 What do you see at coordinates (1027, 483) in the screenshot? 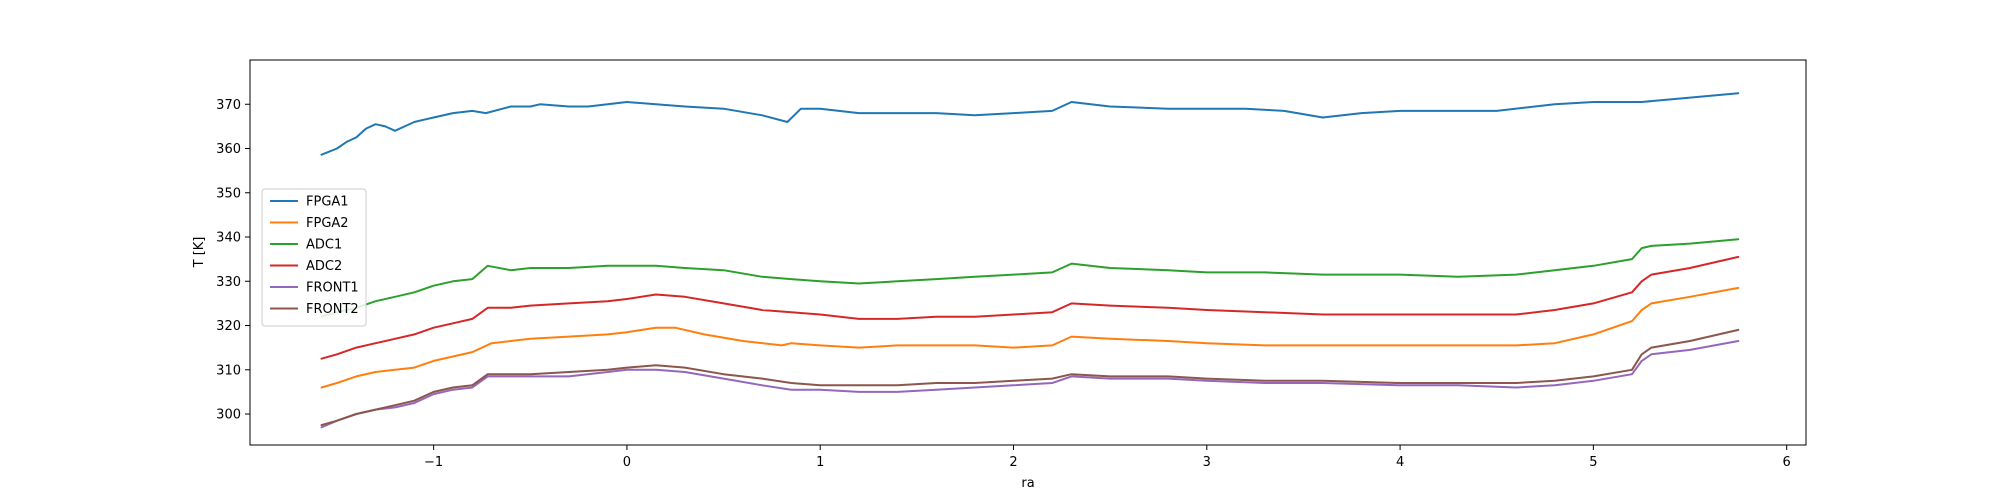
I see `x-axis-label: ra` at bounding box center [1027, 483].